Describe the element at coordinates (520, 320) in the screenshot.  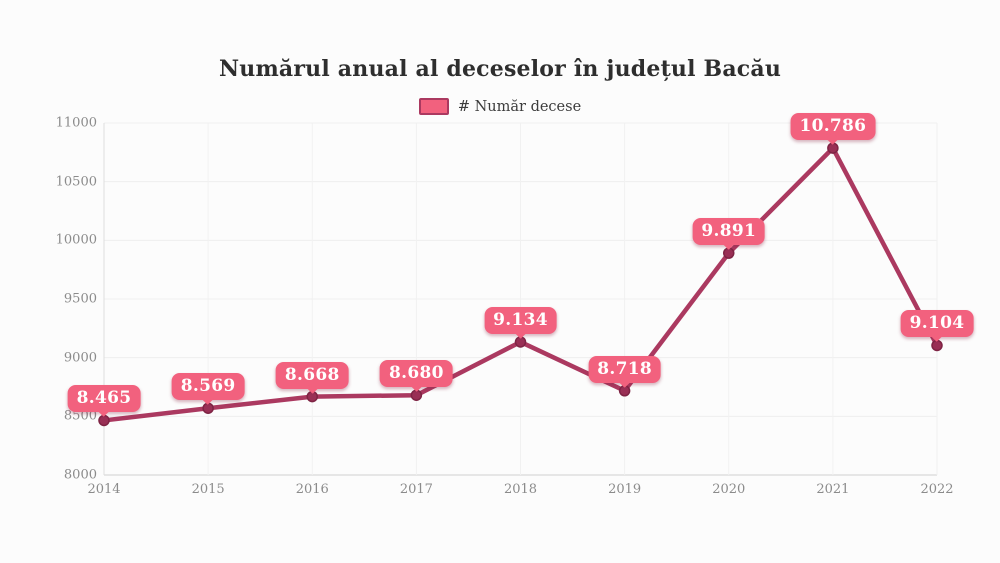
I see `point-label: 9.134` at that location.